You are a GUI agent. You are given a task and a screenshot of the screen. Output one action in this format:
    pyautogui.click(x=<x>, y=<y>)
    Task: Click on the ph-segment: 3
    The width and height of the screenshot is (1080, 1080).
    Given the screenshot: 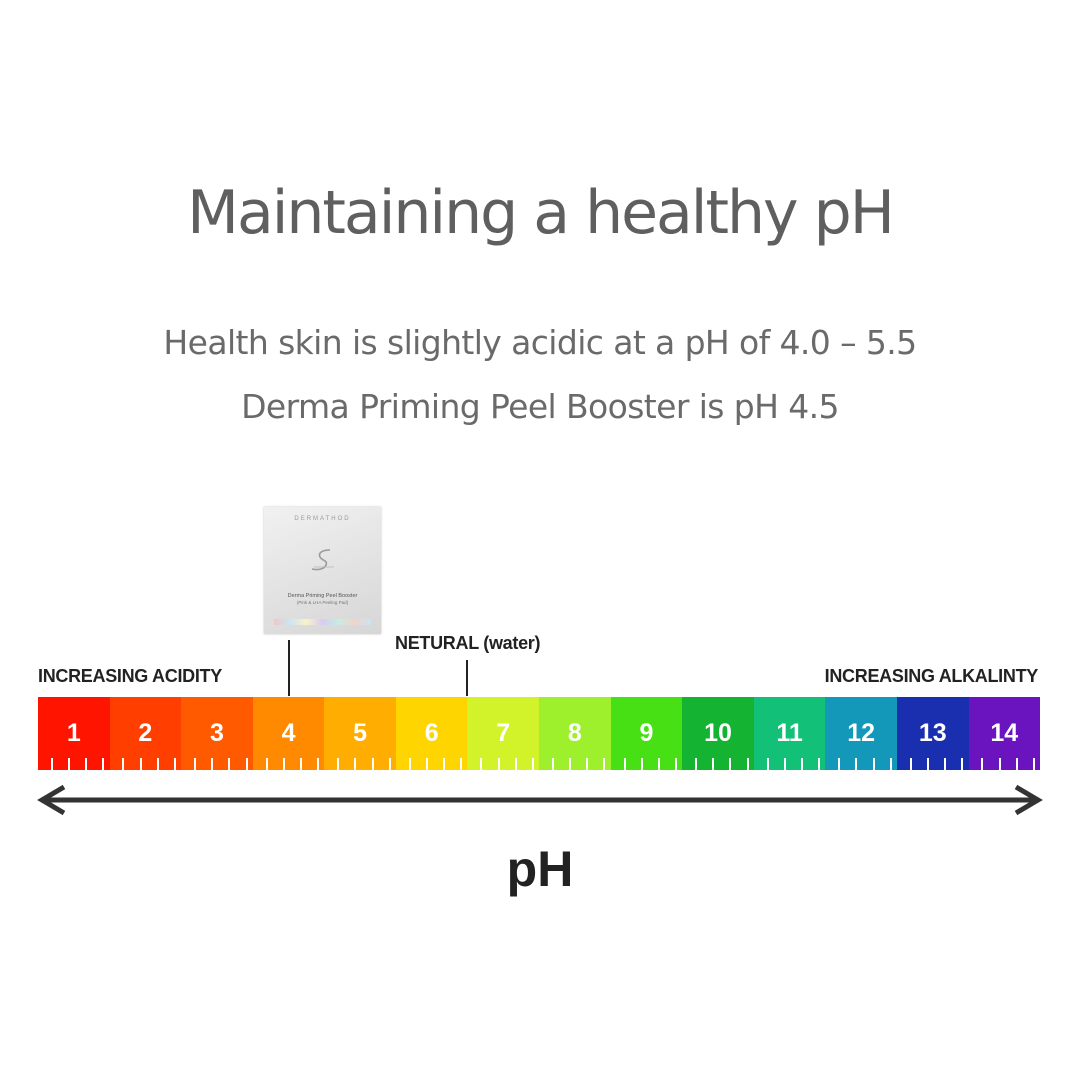 What is the action you would take?
    pyautogui.click(x=217, y=733)
    